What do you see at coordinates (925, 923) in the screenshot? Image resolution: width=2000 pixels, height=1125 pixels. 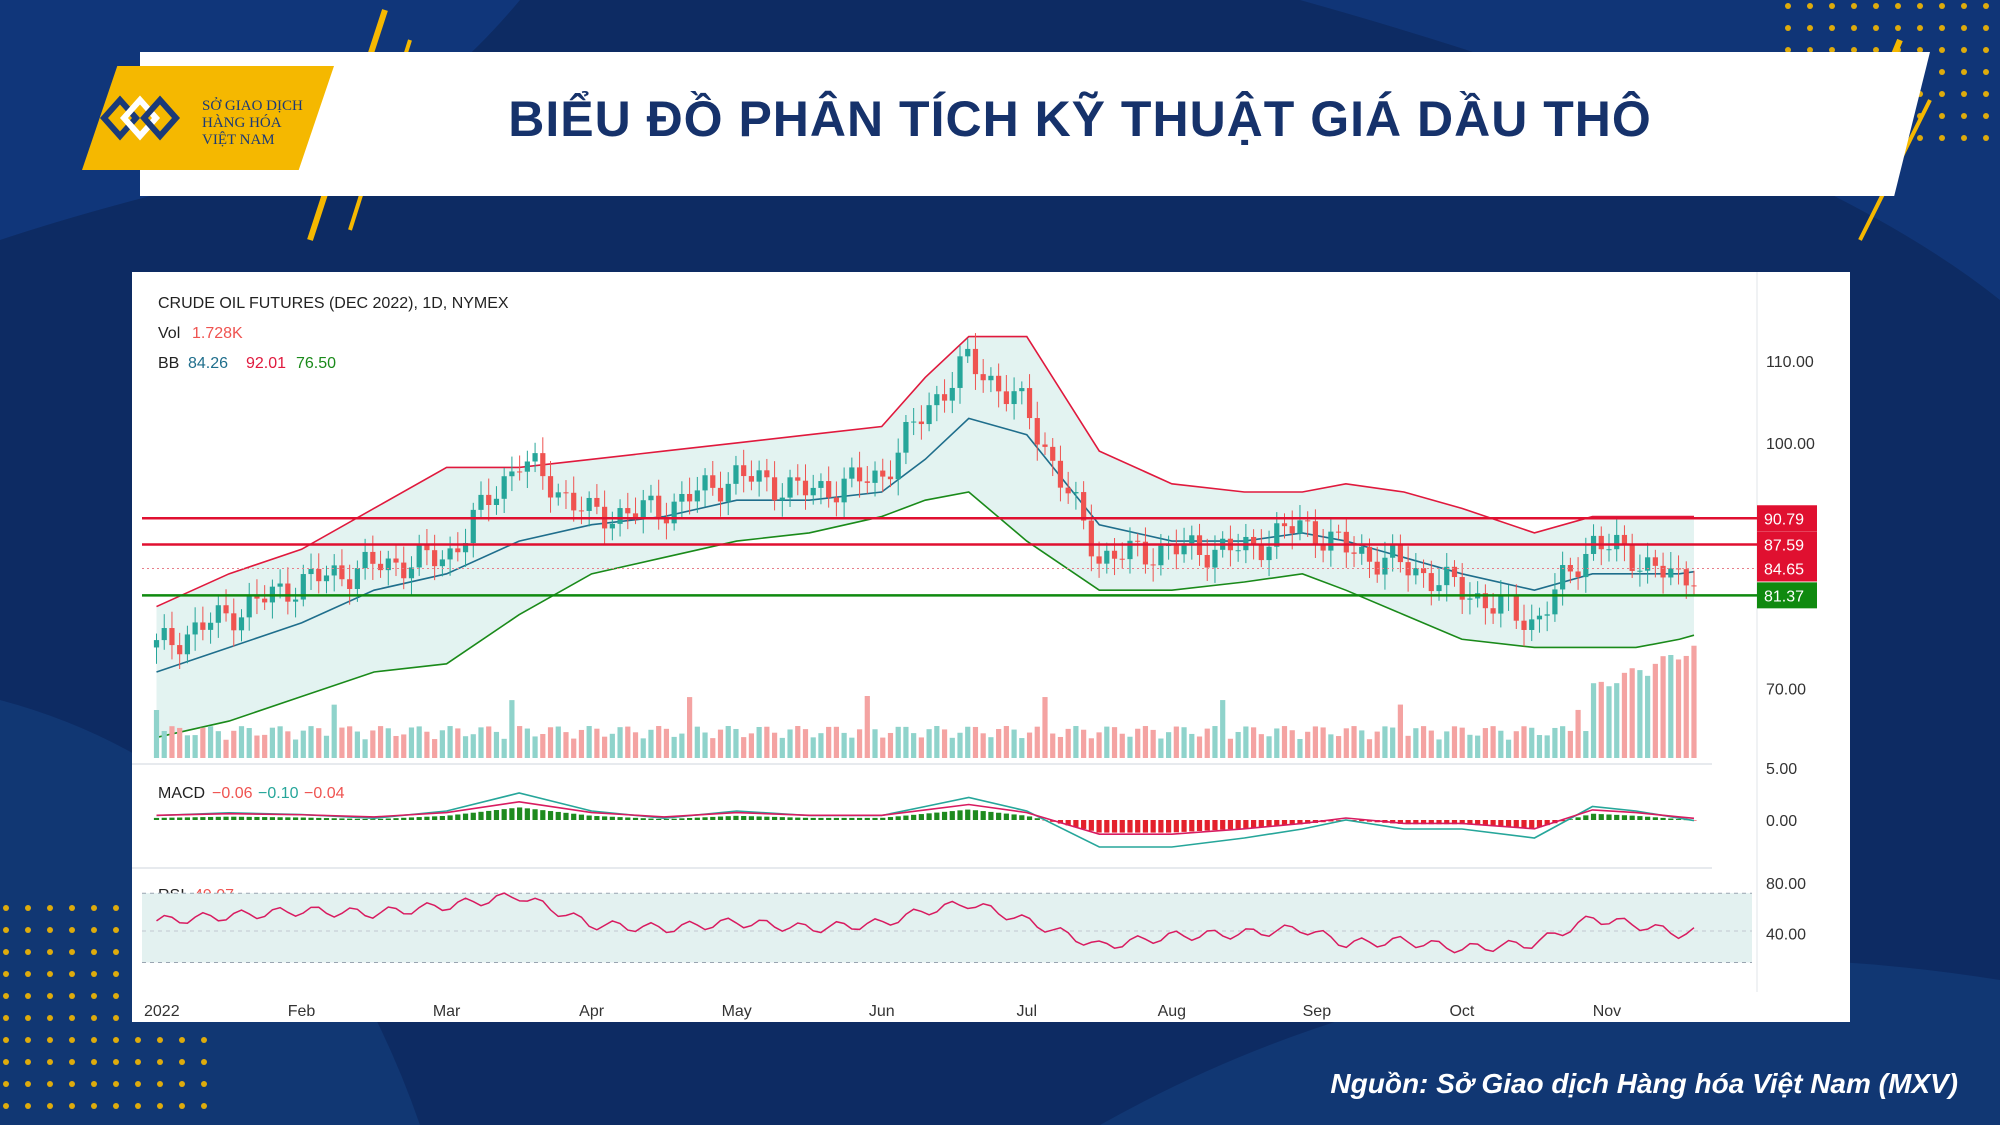 I see `rsi-line` at bounding box center [925, 923].